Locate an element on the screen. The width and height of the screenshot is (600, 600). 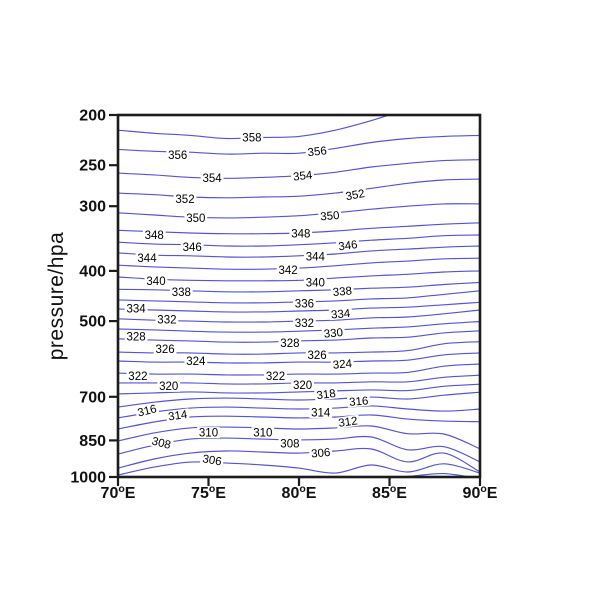
contour-label: 320 is located at coordinates (302, 385).